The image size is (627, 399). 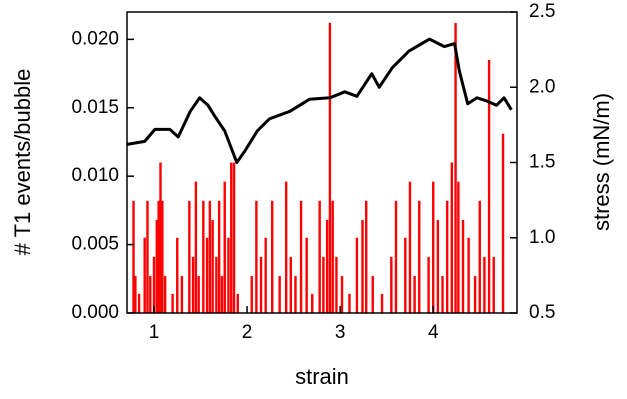 What do you see at coordinates (22, 162) in the screenshot?
I see `y-axis-label: # T1 events/bubble` at bounding box center [22, 162].